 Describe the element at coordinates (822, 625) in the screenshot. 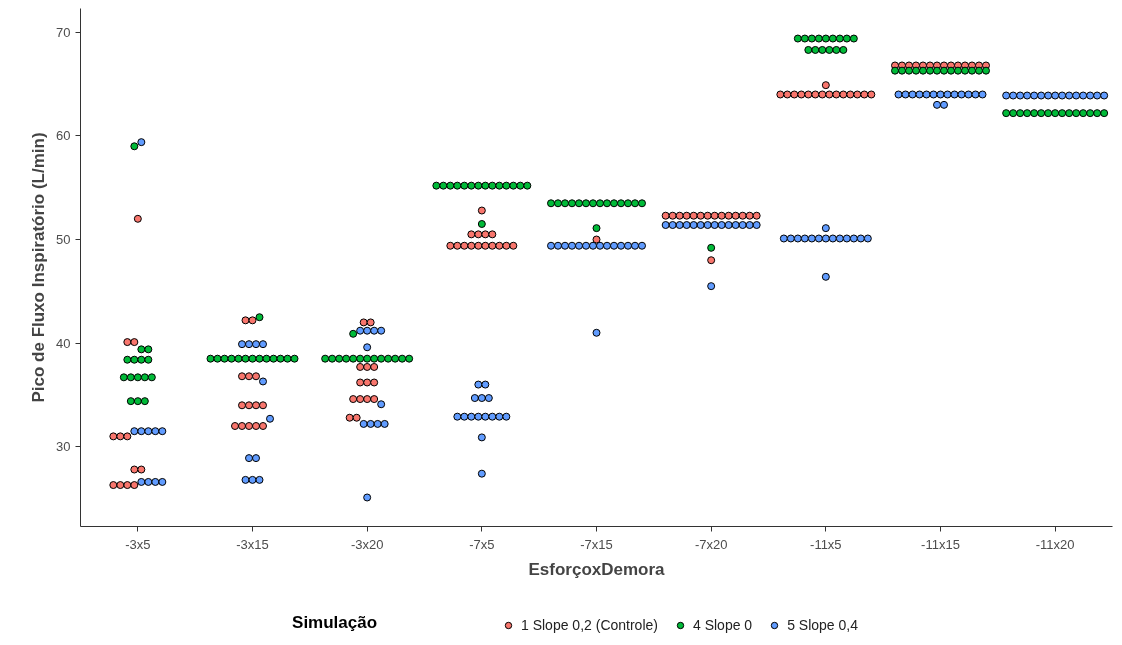

I see `legend-label: 5 Slope 0,4` at that location.